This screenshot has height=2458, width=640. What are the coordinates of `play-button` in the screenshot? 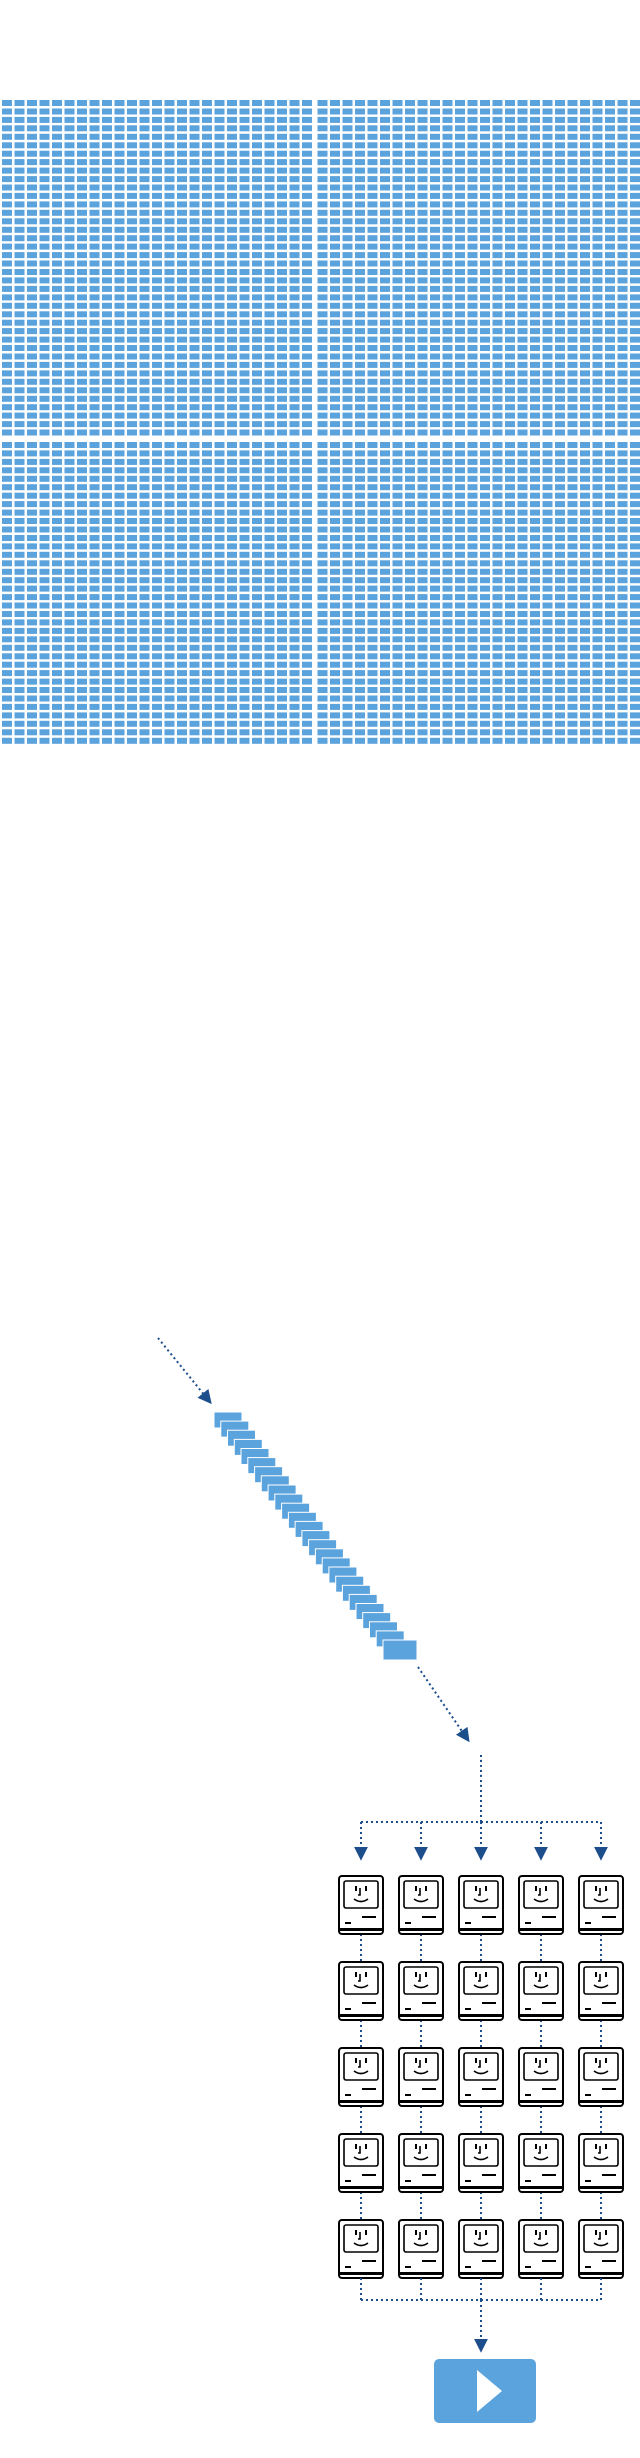 It's located at (485, 2391).